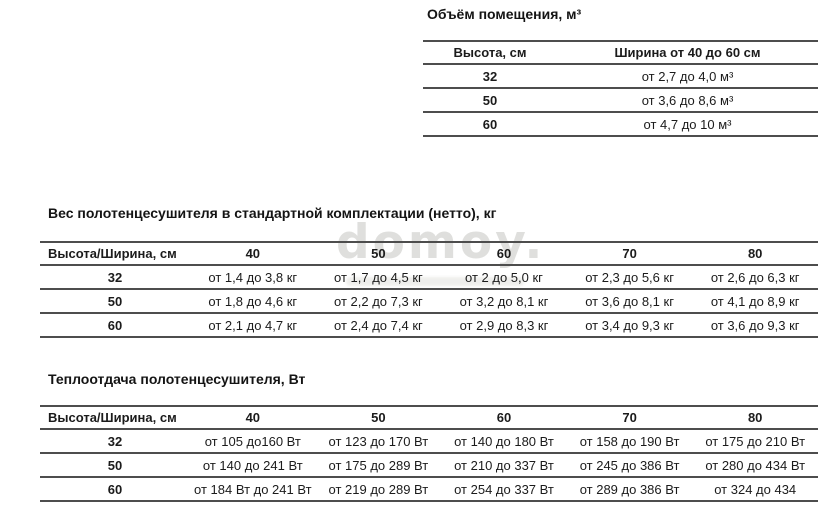  I want to click on heat-col-header-50: 50, so click(378, 418).